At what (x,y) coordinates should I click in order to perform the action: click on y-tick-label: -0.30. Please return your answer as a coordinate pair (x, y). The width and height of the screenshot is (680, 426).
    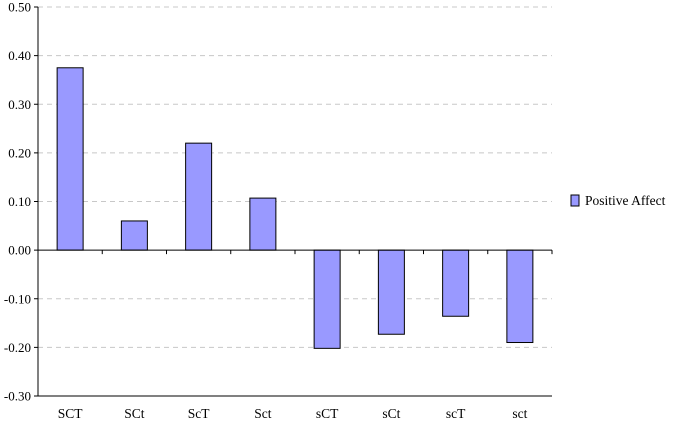
    Looking at the image, I should click on (17, 396).